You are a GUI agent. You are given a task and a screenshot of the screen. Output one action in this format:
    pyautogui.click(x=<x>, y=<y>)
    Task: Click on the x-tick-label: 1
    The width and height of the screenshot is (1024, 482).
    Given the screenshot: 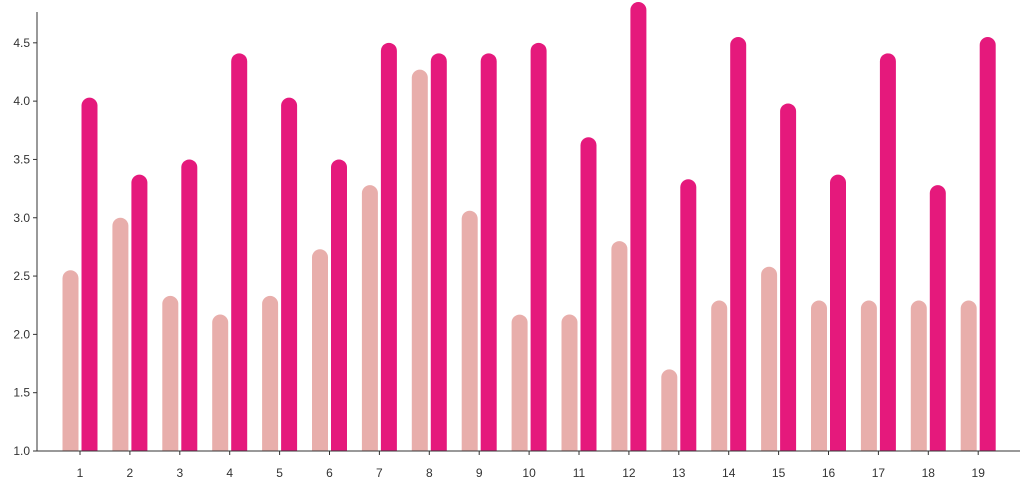 What is the action you would take?
    pyautogui.click(x=80, y=473)
    